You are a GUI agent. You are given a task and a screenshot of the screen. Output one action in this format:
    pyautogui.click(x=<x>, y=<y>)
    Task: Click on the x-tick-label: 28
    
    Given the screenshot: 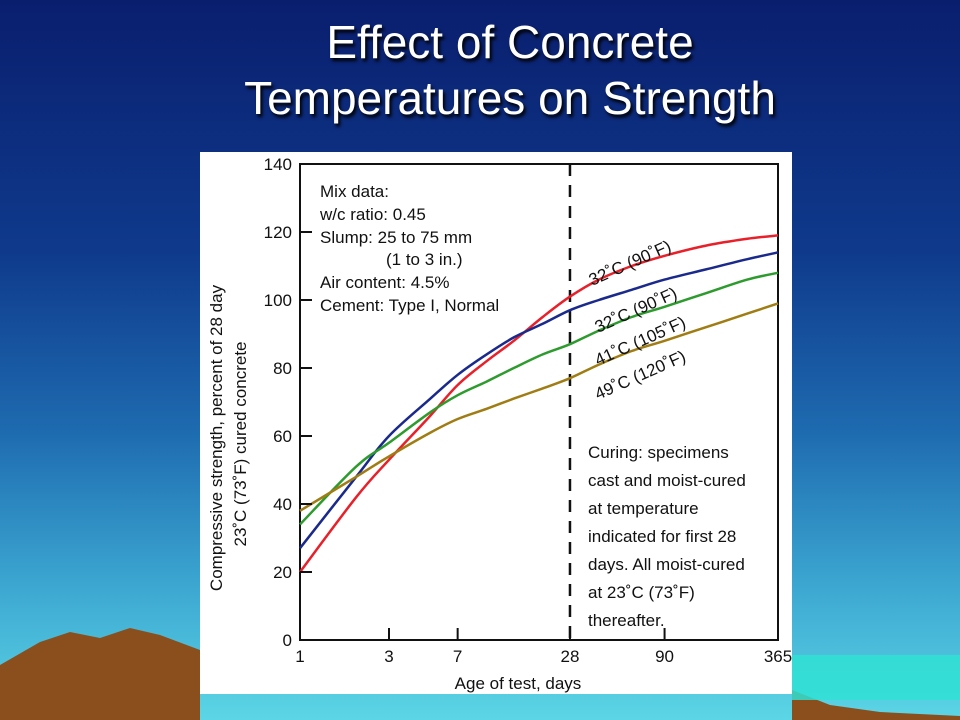 What is the action you would take?
    pyautogui.click(x=570, y=656)
    